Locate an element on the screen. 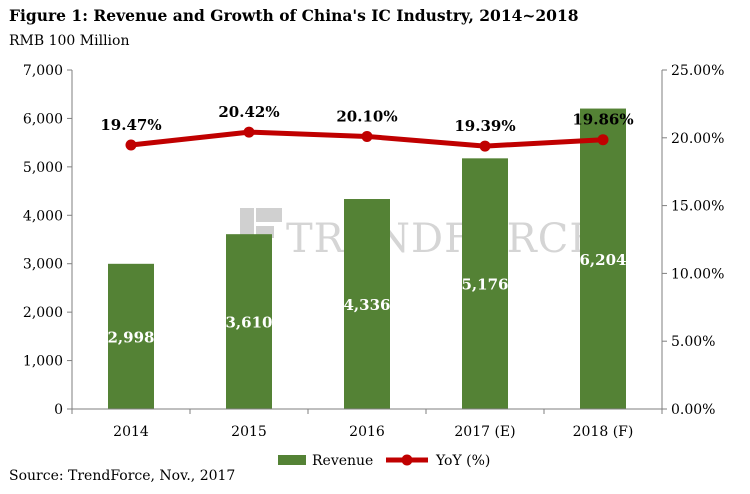 This screenshot has width=750, height=494. legend-revenue-swatch is located at coordinates (292, 460).